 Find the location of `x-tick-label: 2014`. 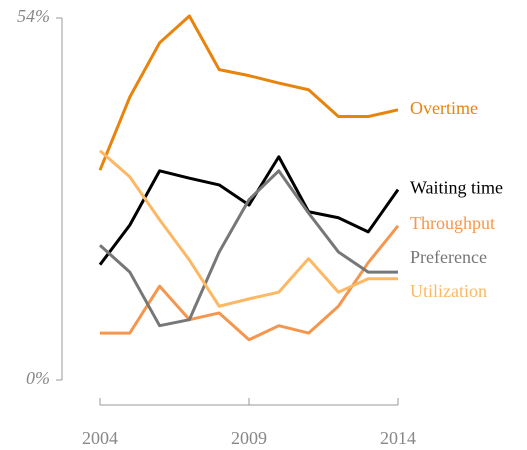

x-tick-label: 2014 is located at coordinates (398, 438).